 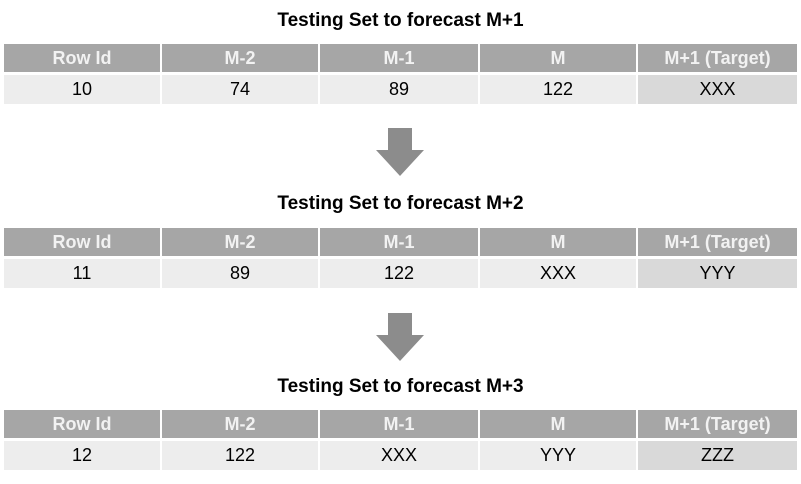 I want to click on testing-set-table: Row Id M-2 M-1 M M+1 (Target) 11 89 122 XXX YYY, so click(x=400, y=259).